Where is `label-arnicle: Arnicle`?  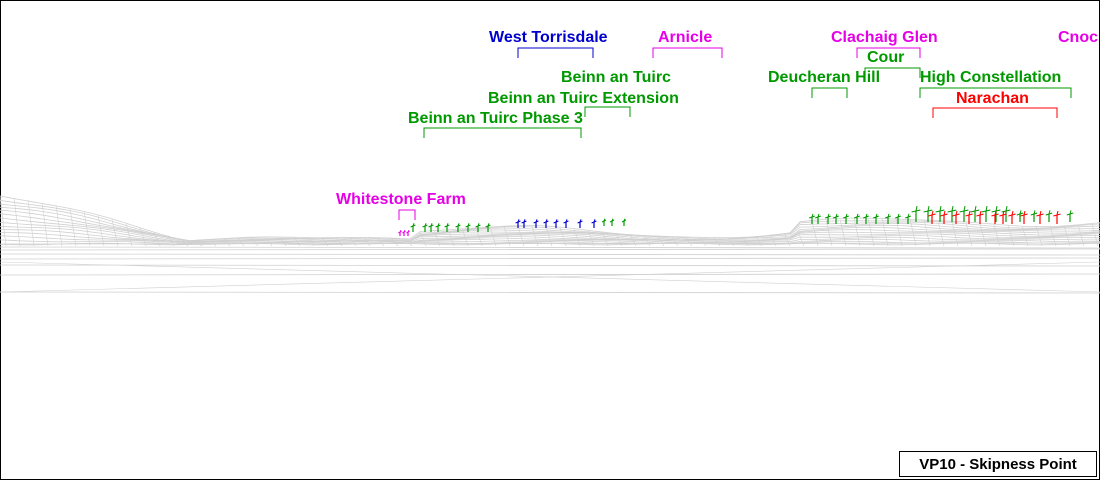 label-arnicle: Arnicle is located at coordinates (685, 37).